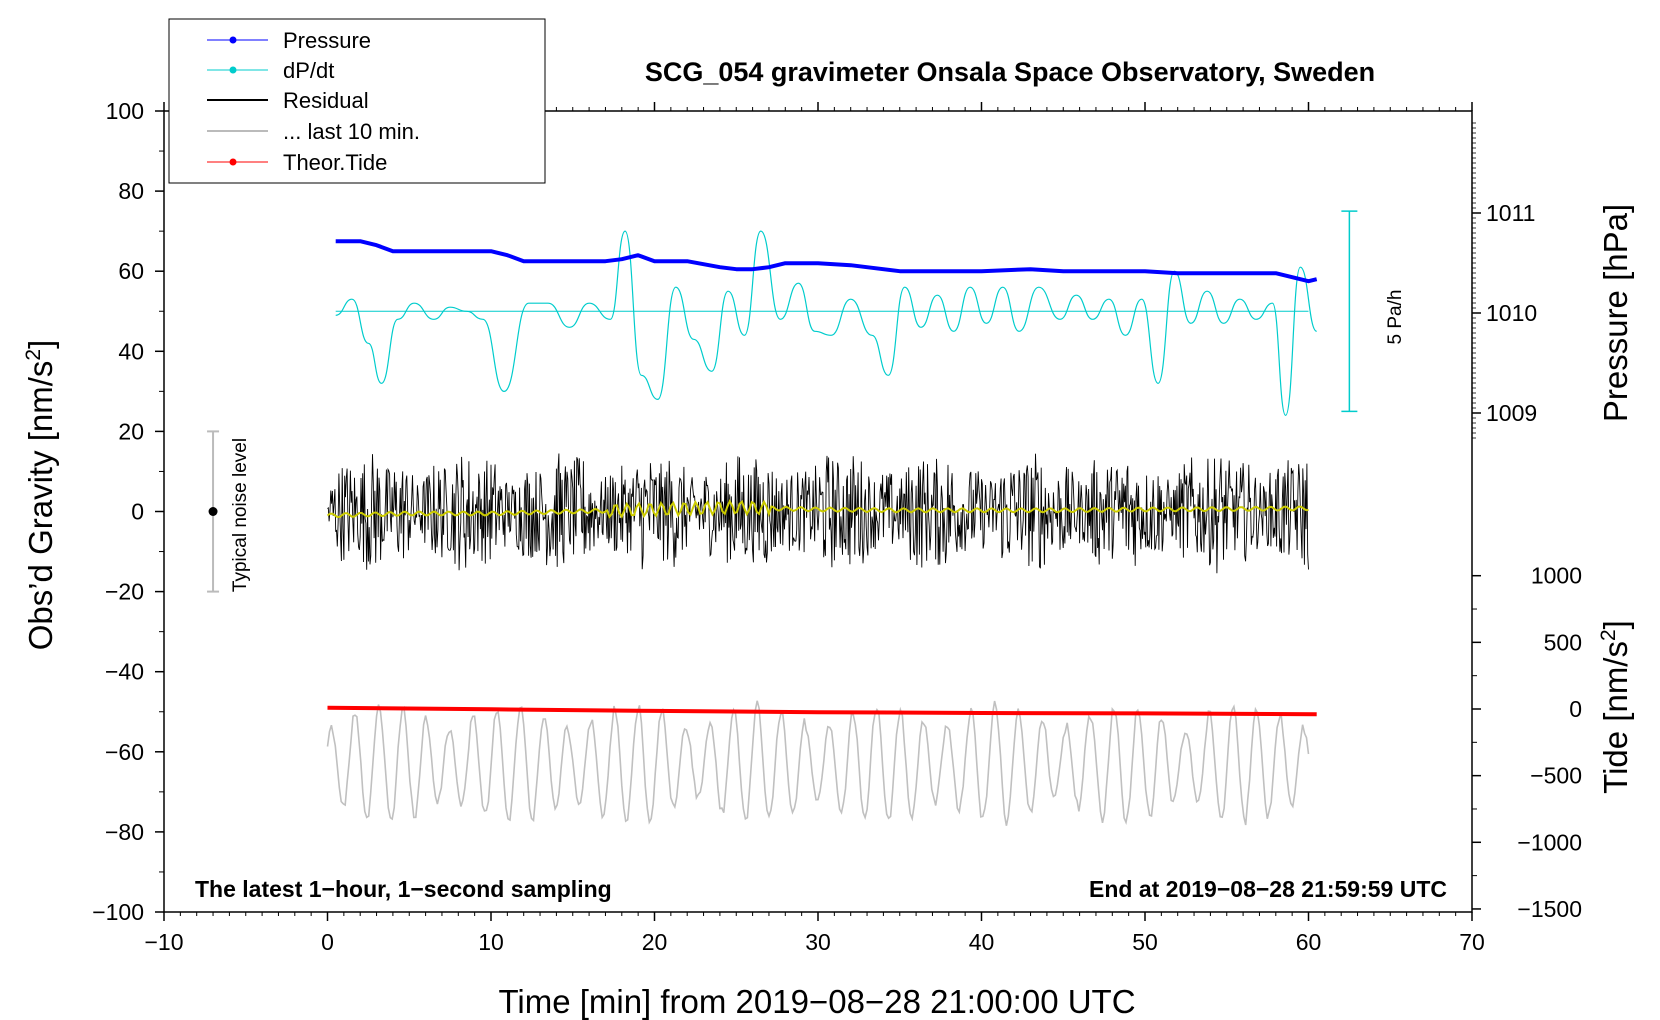 This screenshot has width=1660, height=1020. What do you see at coordinates (1615, 624) in the screenshot?
I see `y-axis-title-tide-close: ]` at bounding box center [1615, 624].